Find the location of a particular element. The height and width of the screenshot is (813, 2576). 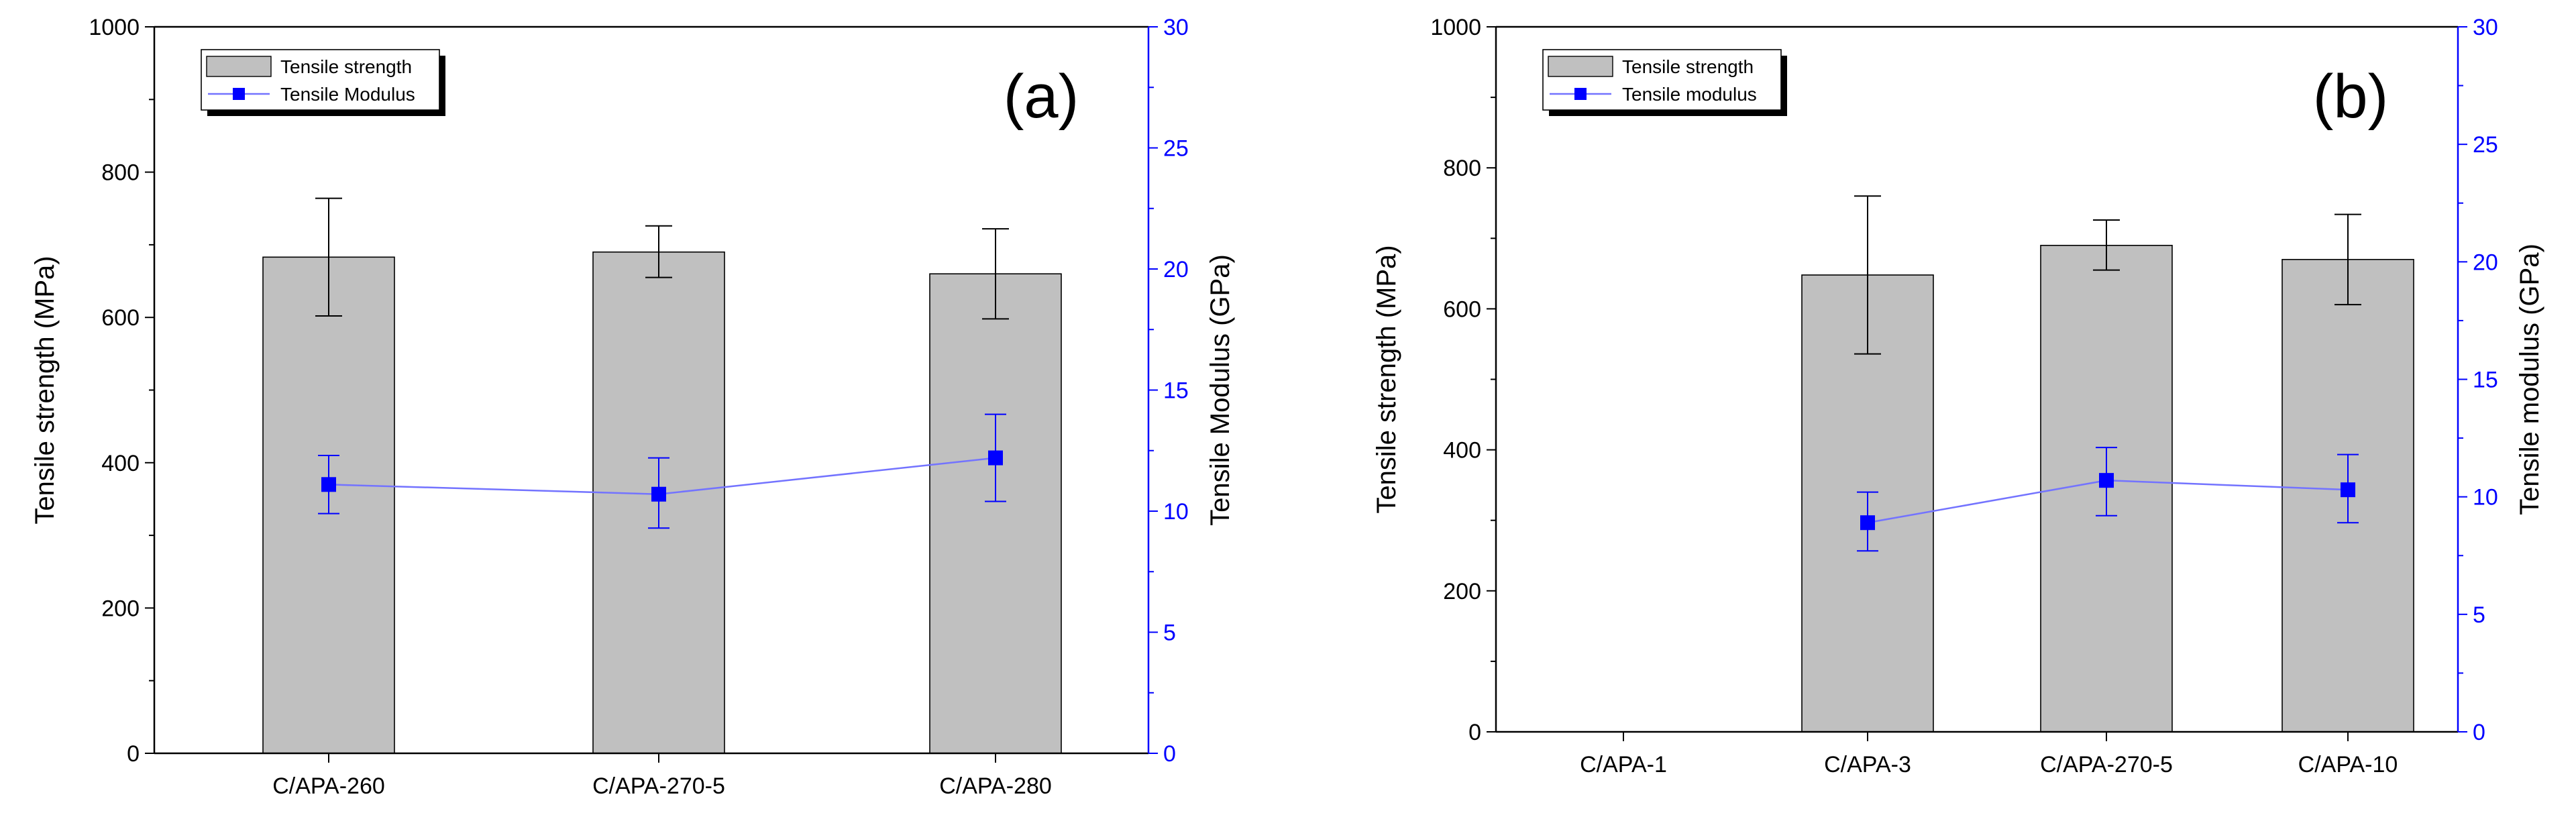

legend-label-modulus: Tensile Modulus is located at coordinates (347, 95).